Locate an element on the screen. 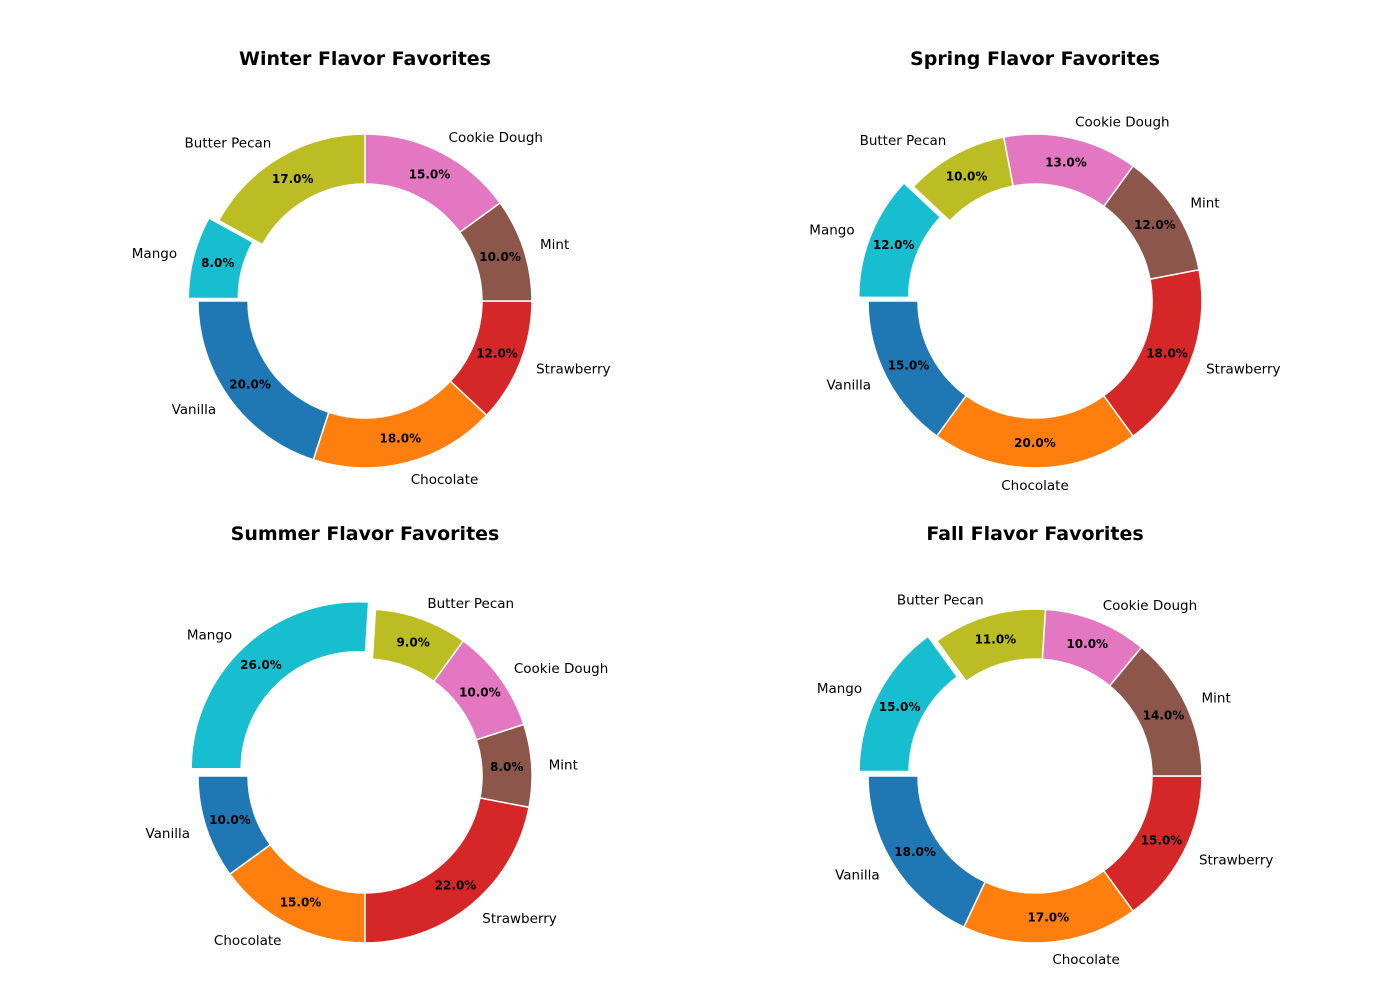  percent-label-vanilla: 15.0% is located at coordinates (909, 365).